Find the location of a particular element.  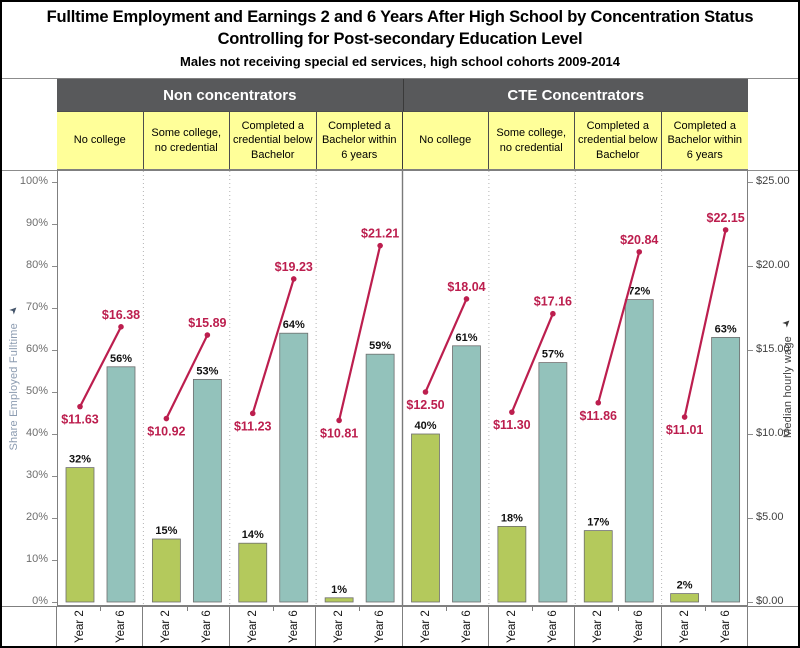

left-axis-title: Share Employed Fulltime is located at coordinates (14, 387).